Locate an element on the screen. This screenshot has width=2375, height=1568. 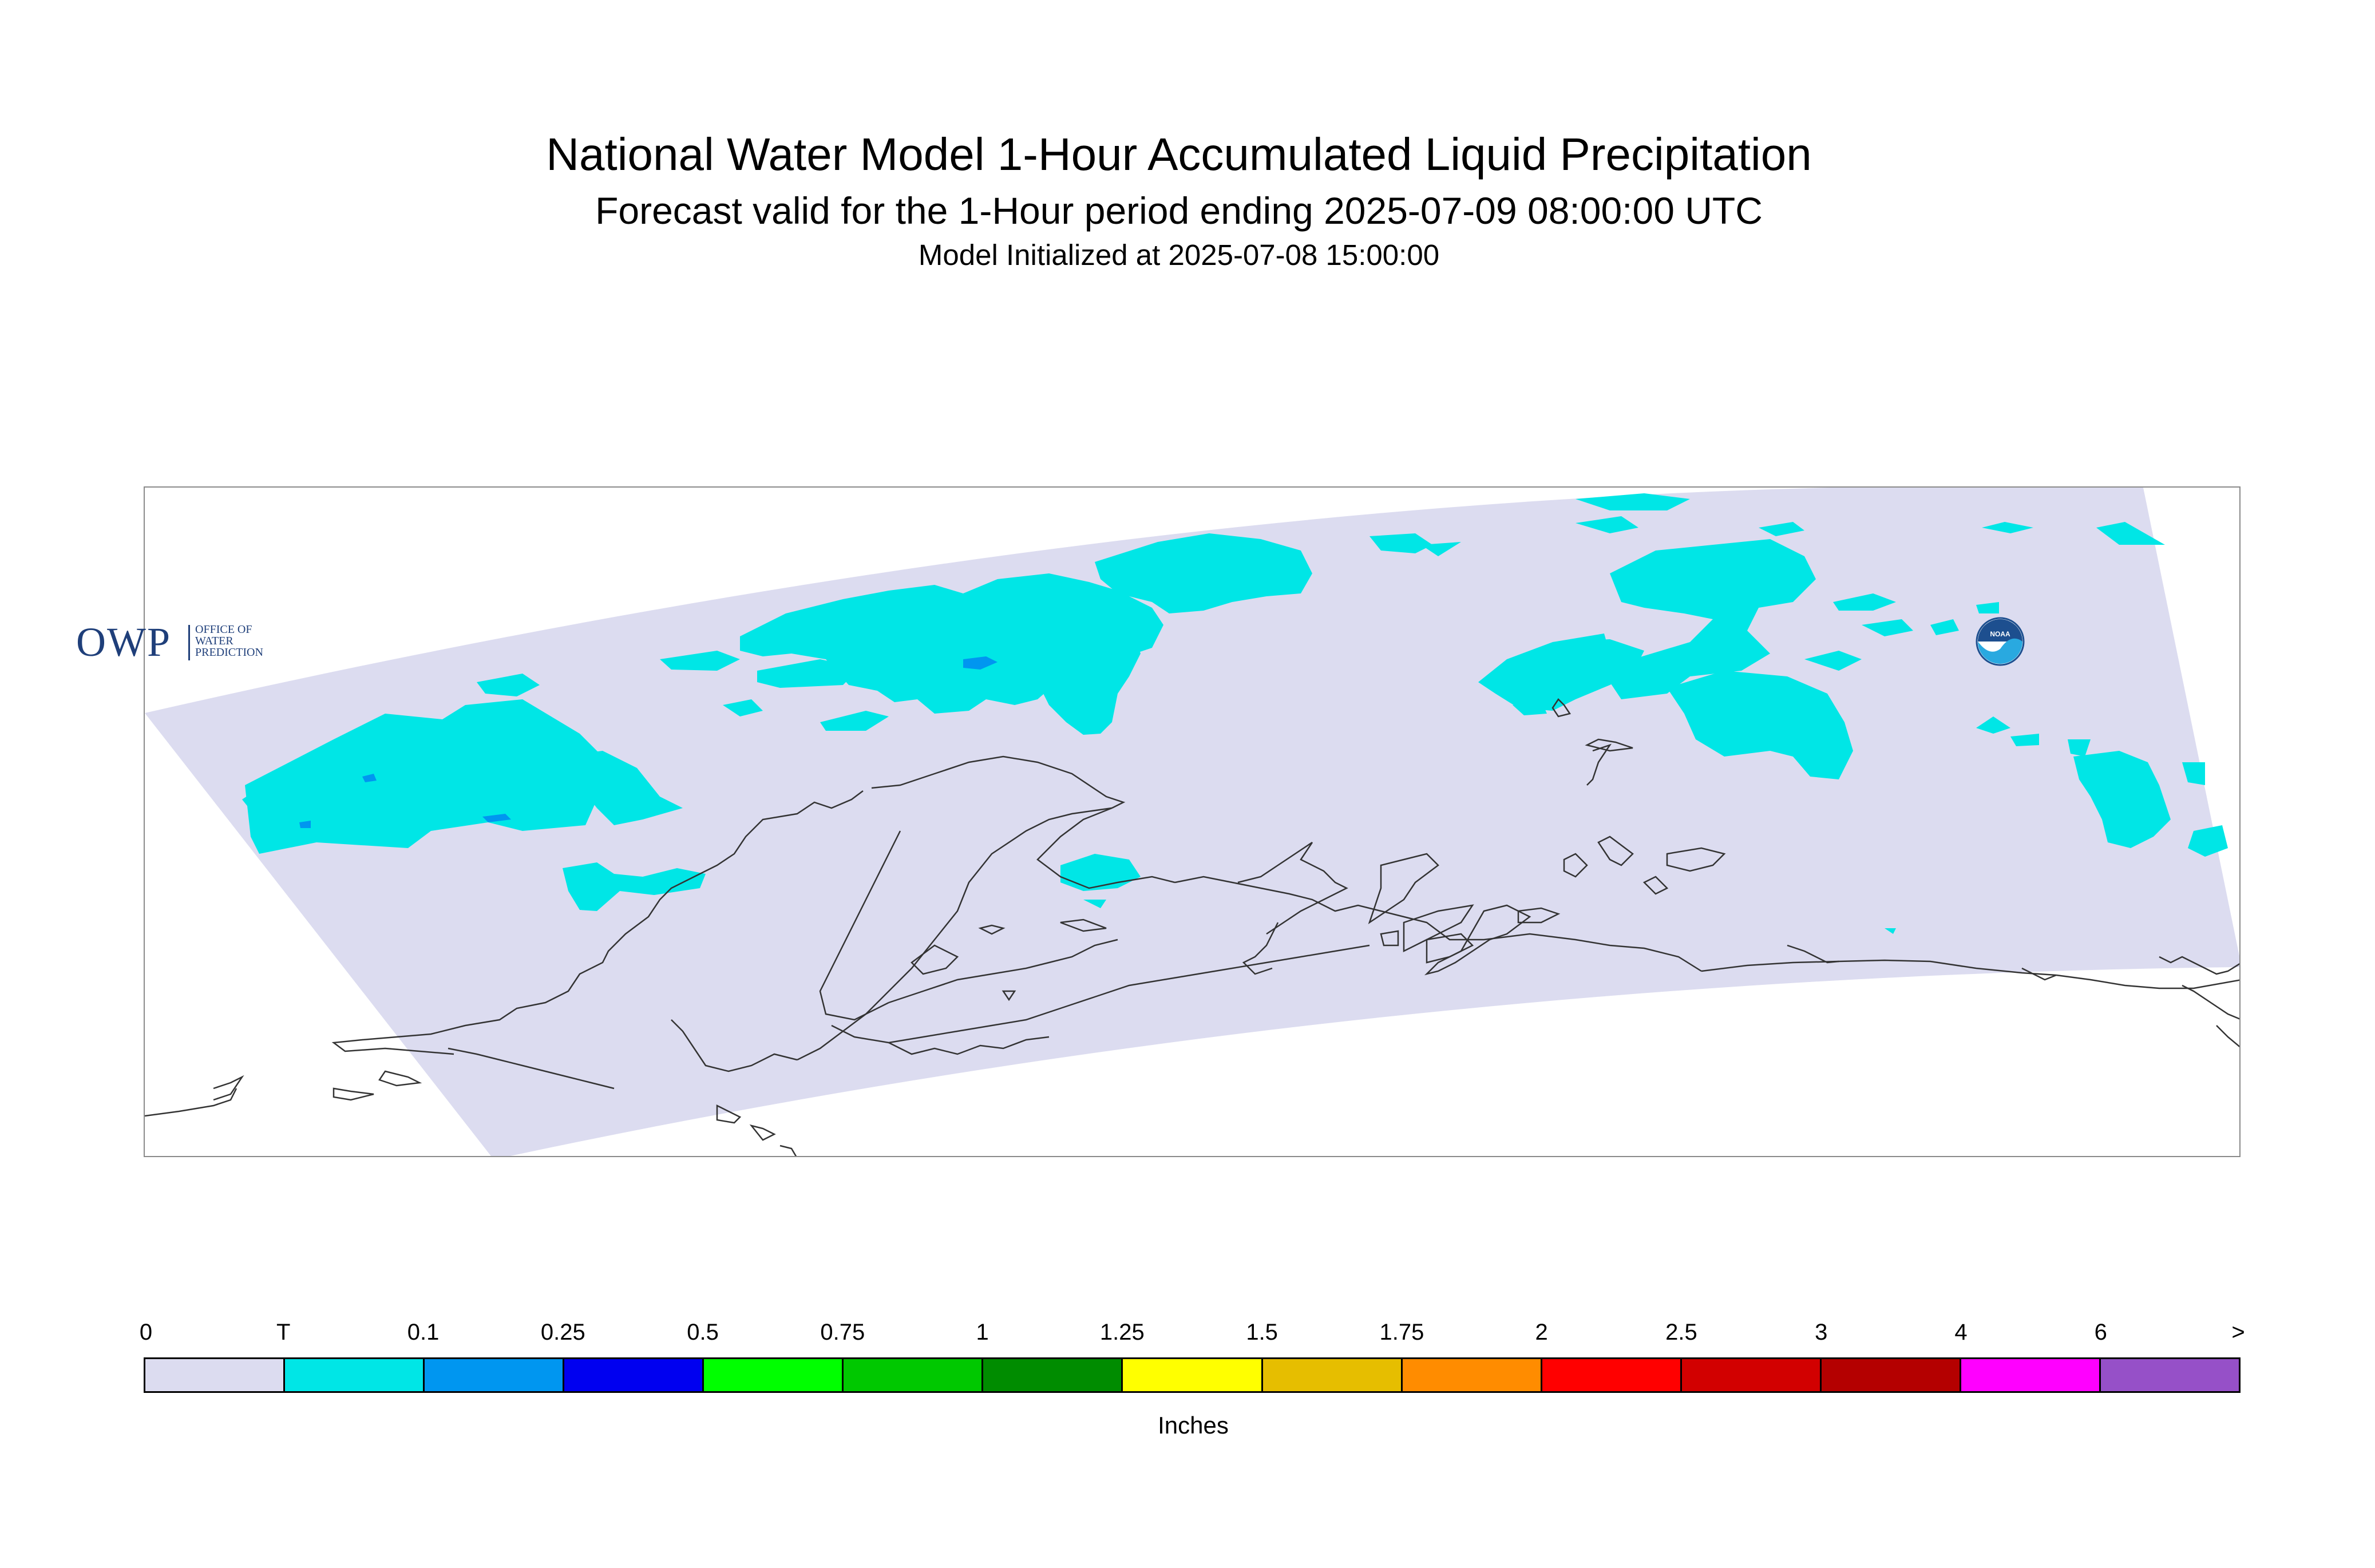
colorbar-tick-label: 6 is located at coordinates (2101, 1332).